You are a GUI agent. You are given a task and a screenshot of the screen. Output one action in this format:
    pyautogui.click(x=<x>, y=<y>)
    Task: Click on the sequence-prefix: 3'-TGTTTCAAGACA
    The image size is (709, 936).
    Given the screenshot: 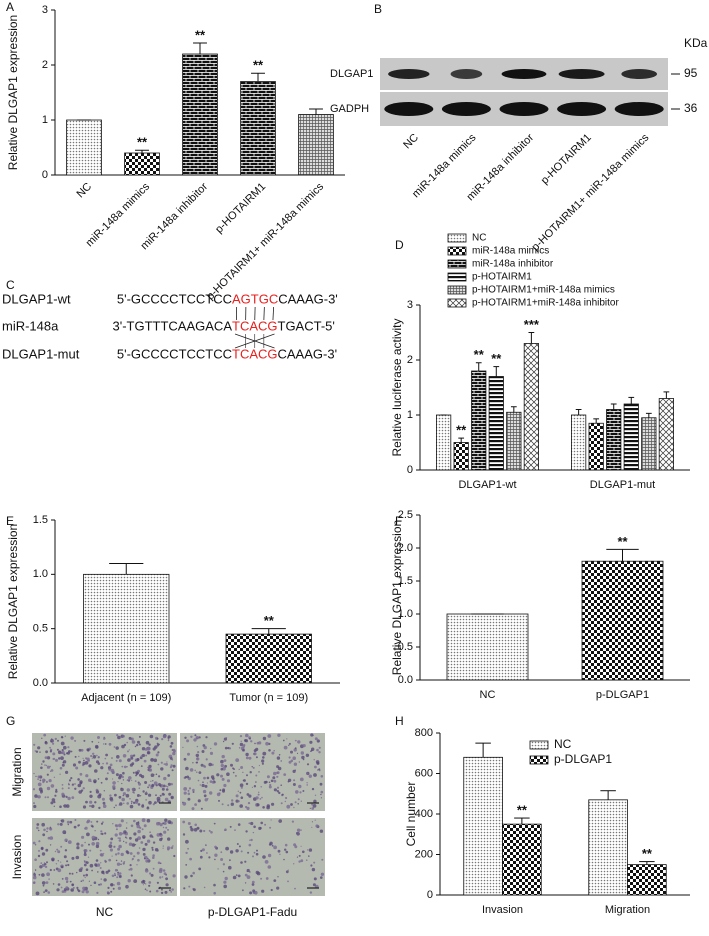 What is the action you would take?
    pyautogui.click(x=173, y=325)
    